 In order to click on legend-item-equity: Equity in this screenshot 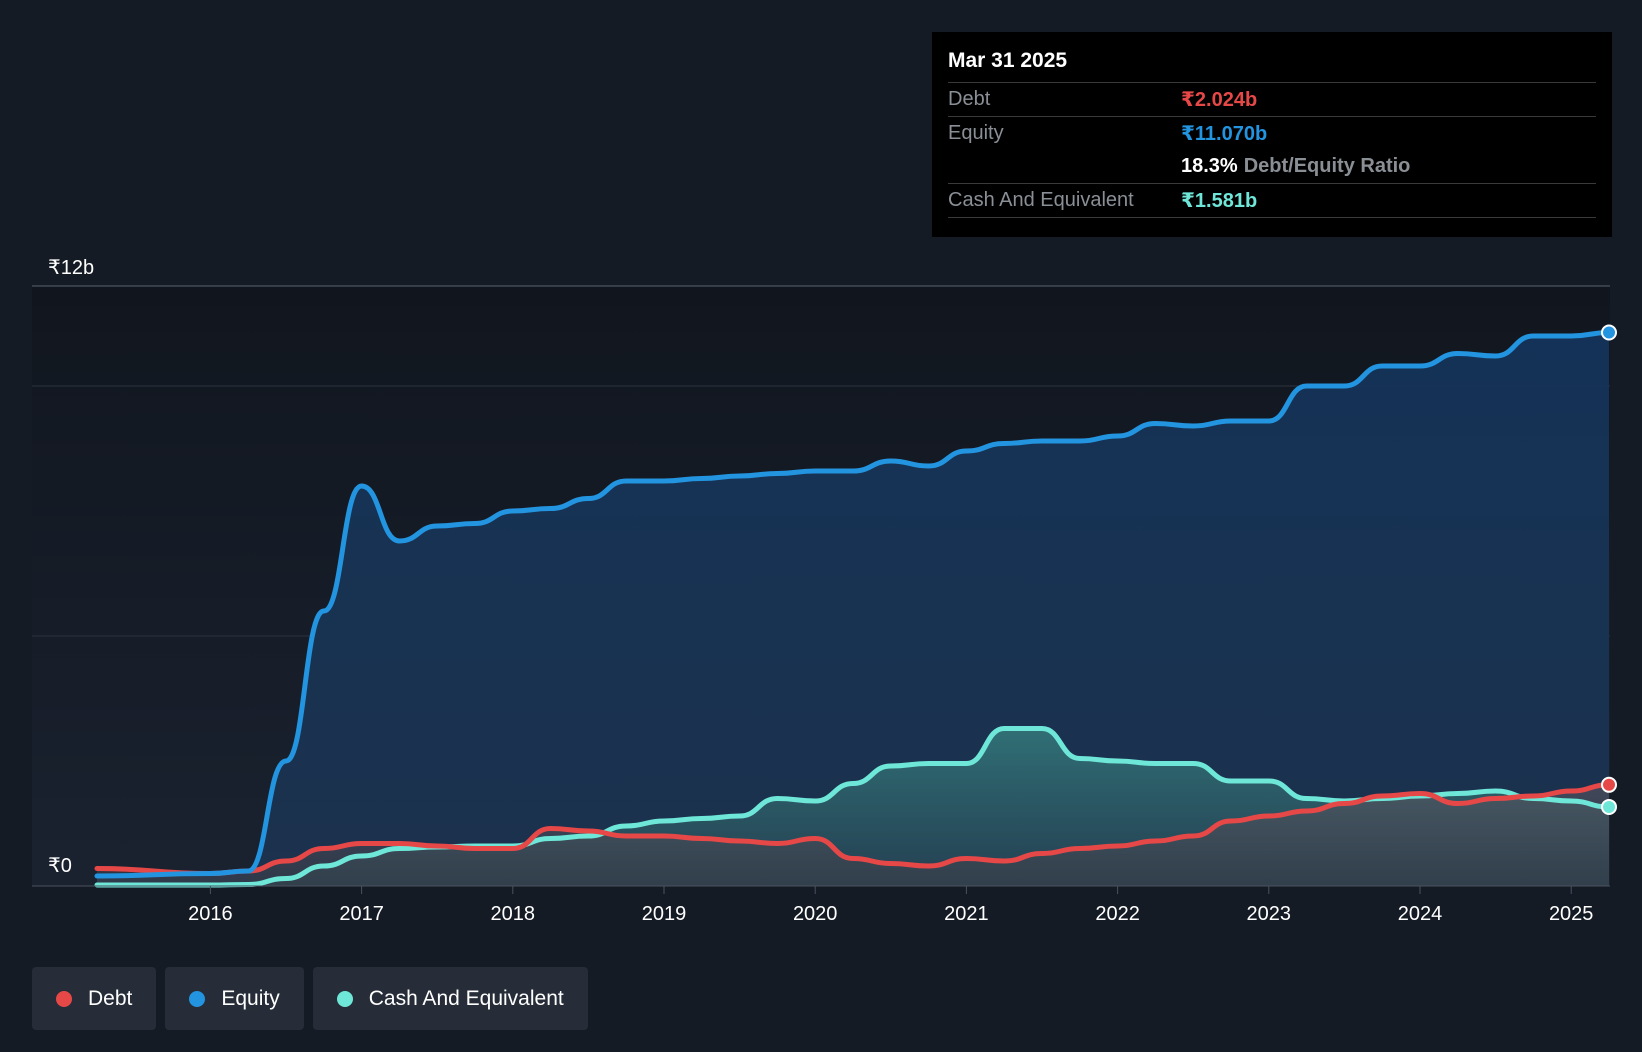, I will do `click(234, 998)`.